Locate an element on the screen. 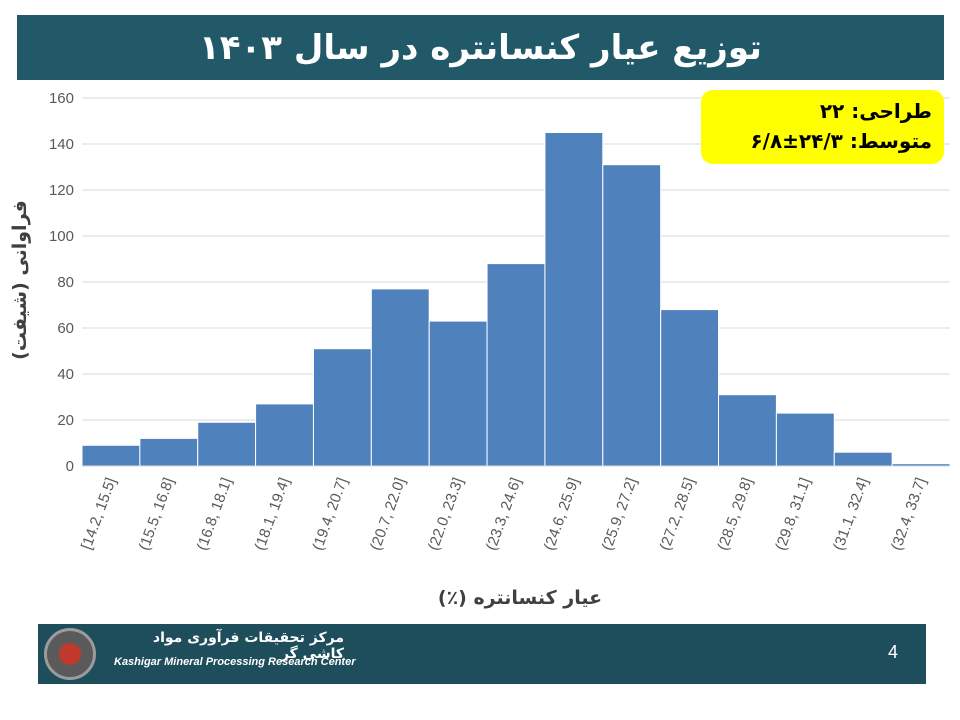  x-tick-label: (25.9, 27.2] is located at coordinates (620, 514).